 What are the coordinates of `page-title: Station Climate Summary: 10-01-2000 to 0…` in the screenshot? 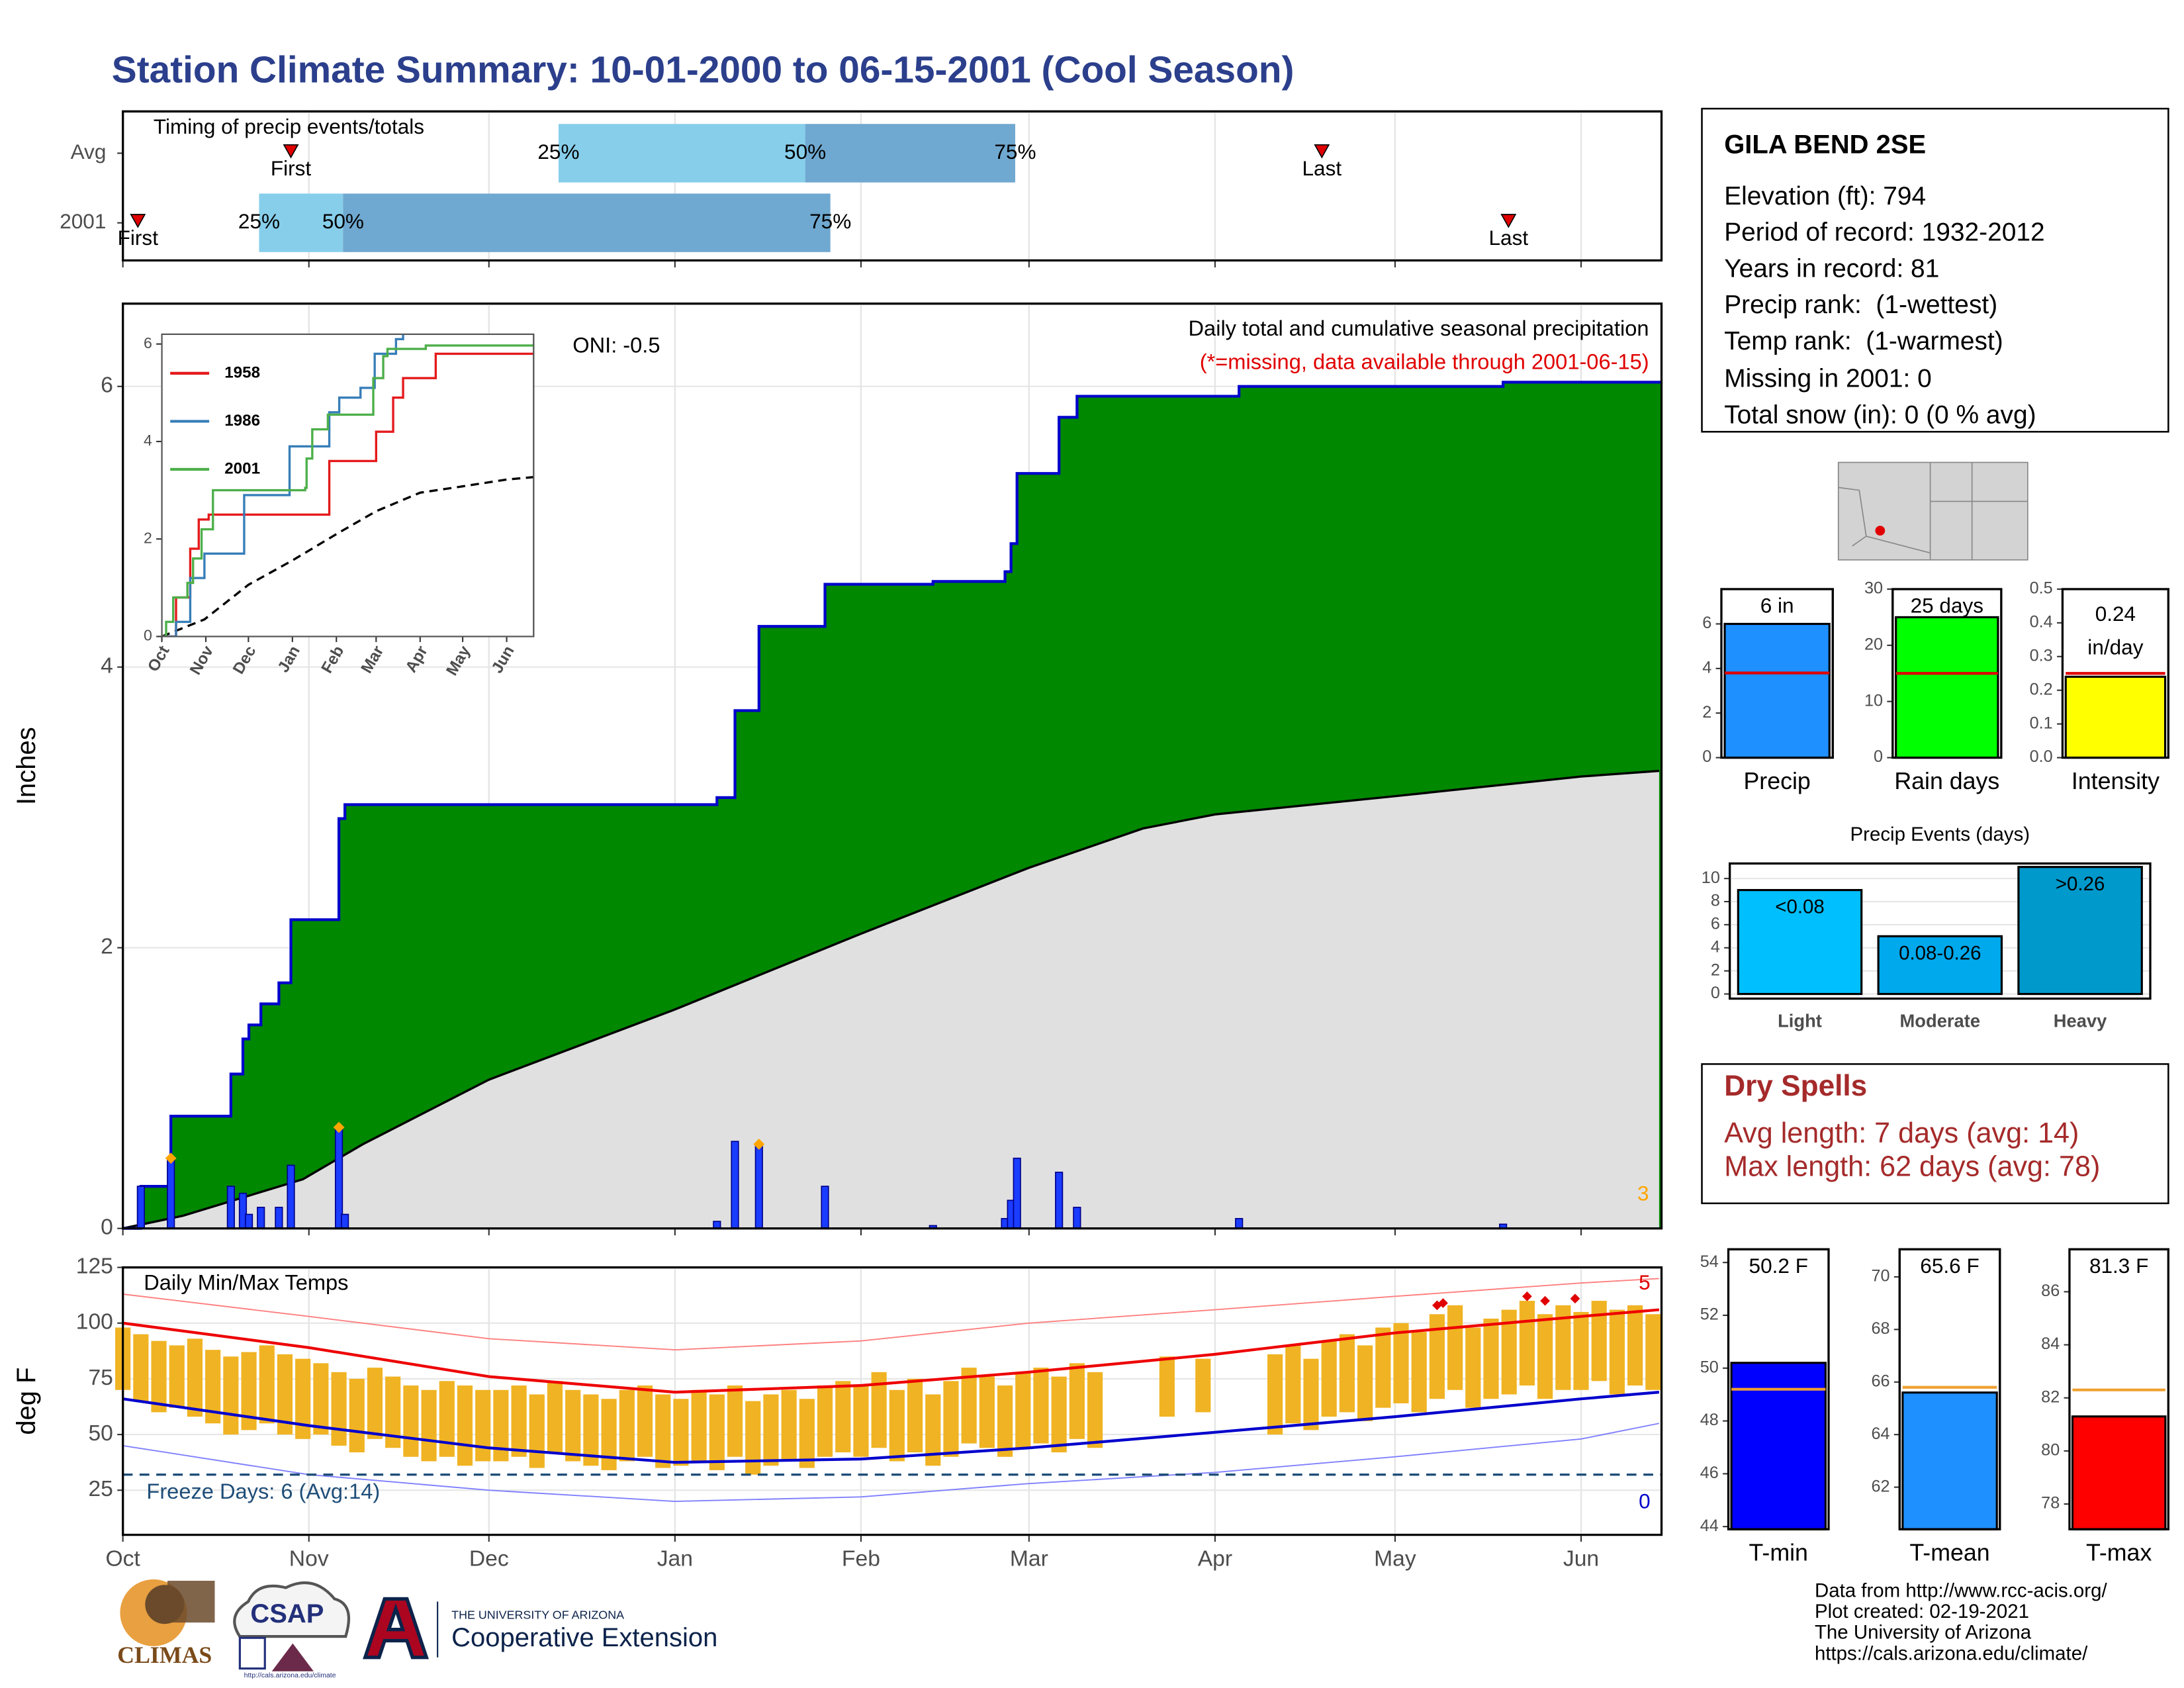 It's located at (704, 70).